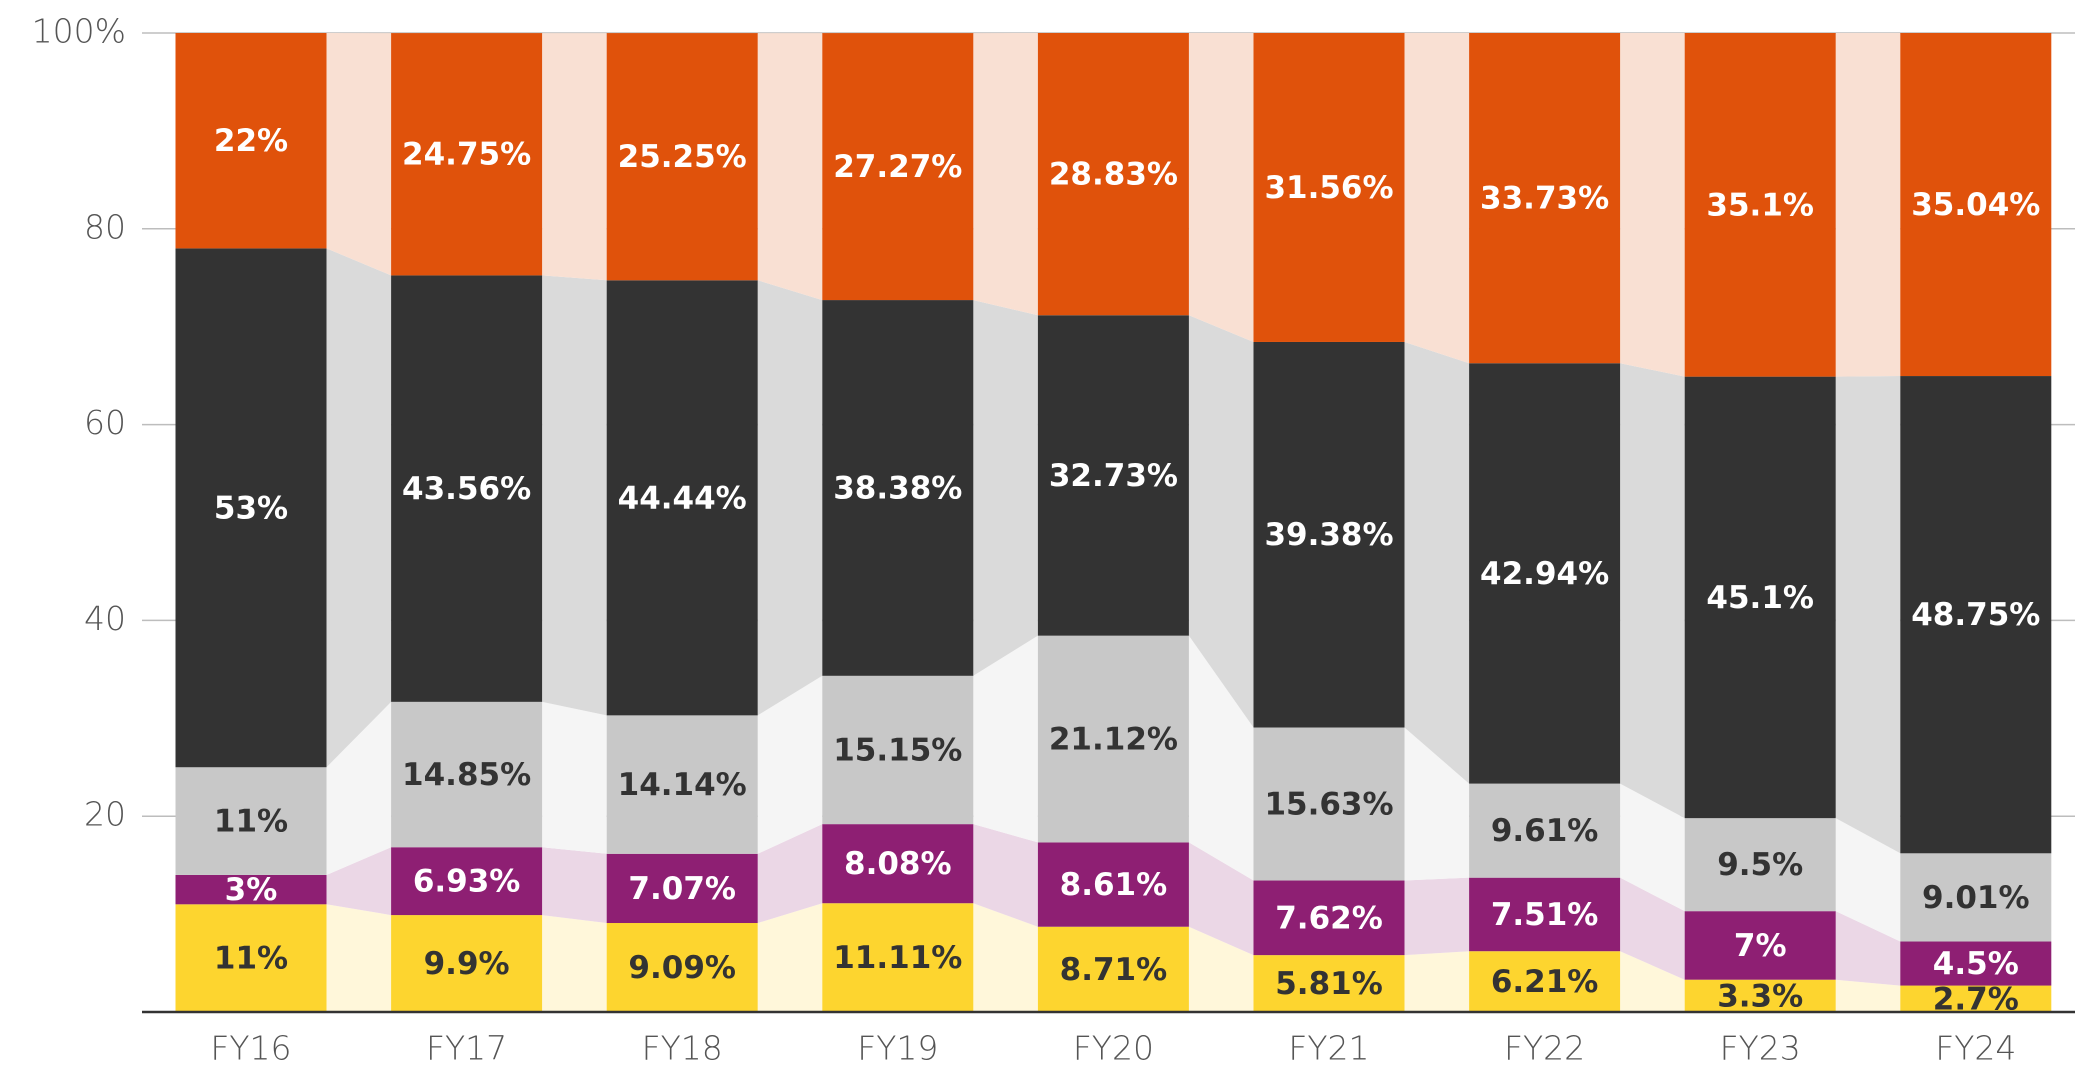 The image size is (2075, 1066). I want to click on x-tick-label: FY17, so click(466, 1047).